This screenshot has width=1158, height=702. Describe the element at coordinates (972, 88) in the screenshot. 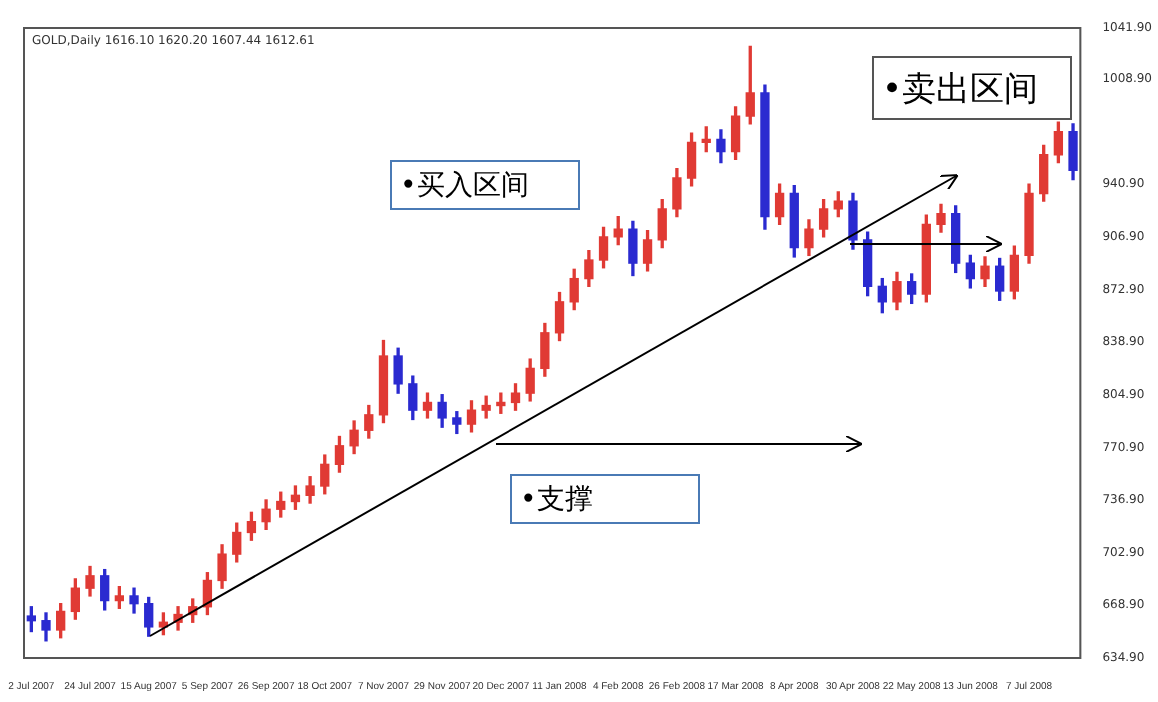

I see `annotation: •卖出区间` at that location.